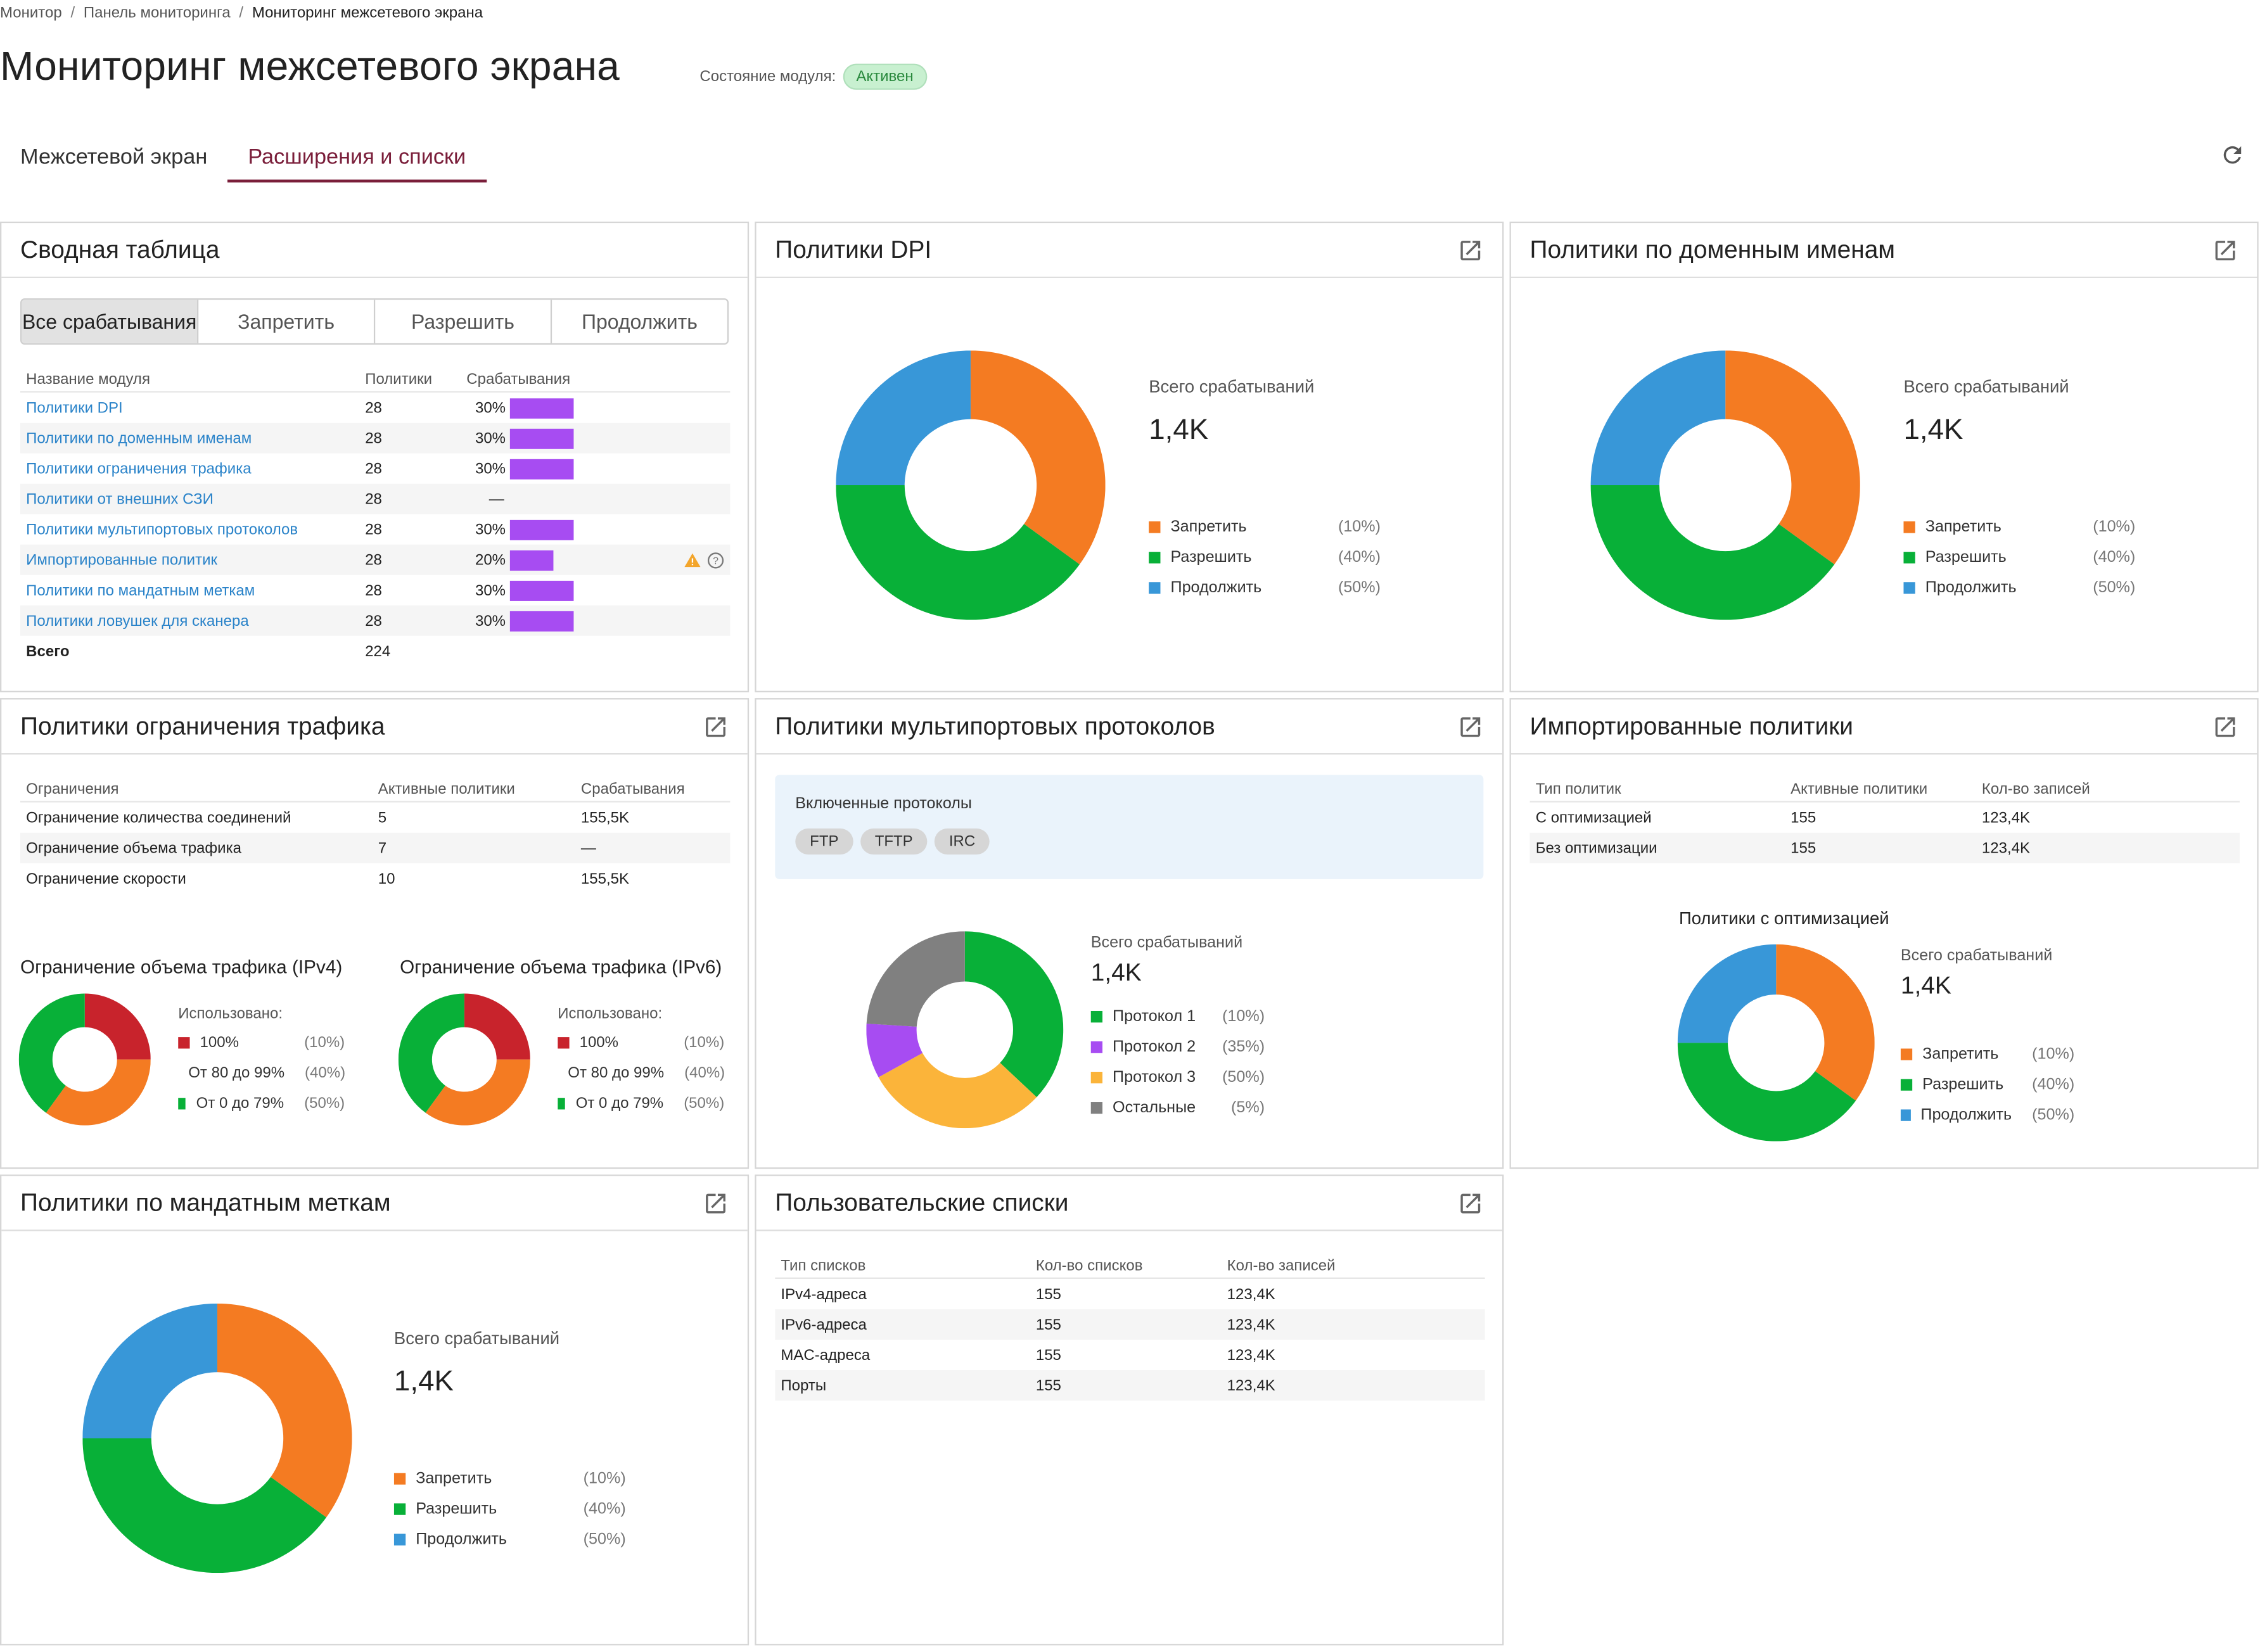 The width and height of the screenshot is (2260, 1652). What do you see at coordinates (632, 789) in the screenshot?
I see `column-header: Срабатывания` at bounding box center [632, 789].